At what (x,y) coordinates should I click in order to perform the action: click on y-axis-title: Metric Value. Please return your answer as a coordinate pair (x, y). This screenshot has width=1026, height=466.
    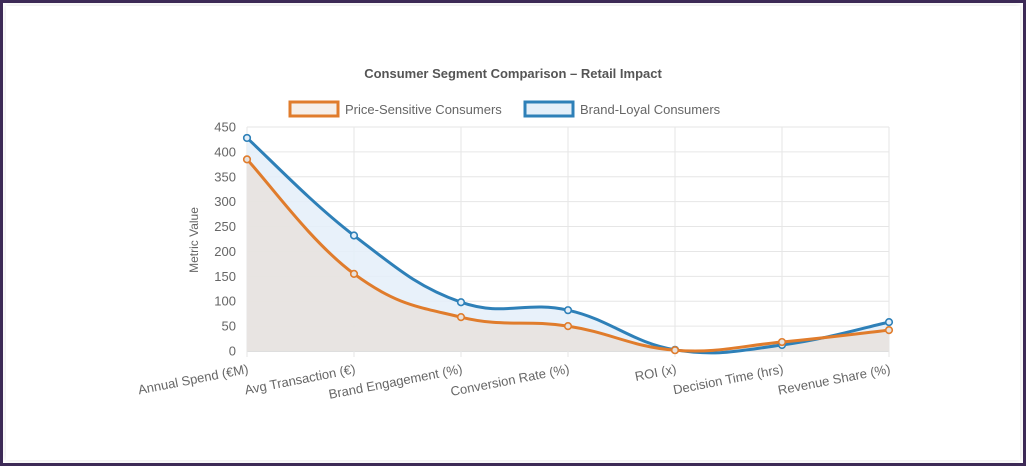
    Looking at the image, I should click on (194, 240).